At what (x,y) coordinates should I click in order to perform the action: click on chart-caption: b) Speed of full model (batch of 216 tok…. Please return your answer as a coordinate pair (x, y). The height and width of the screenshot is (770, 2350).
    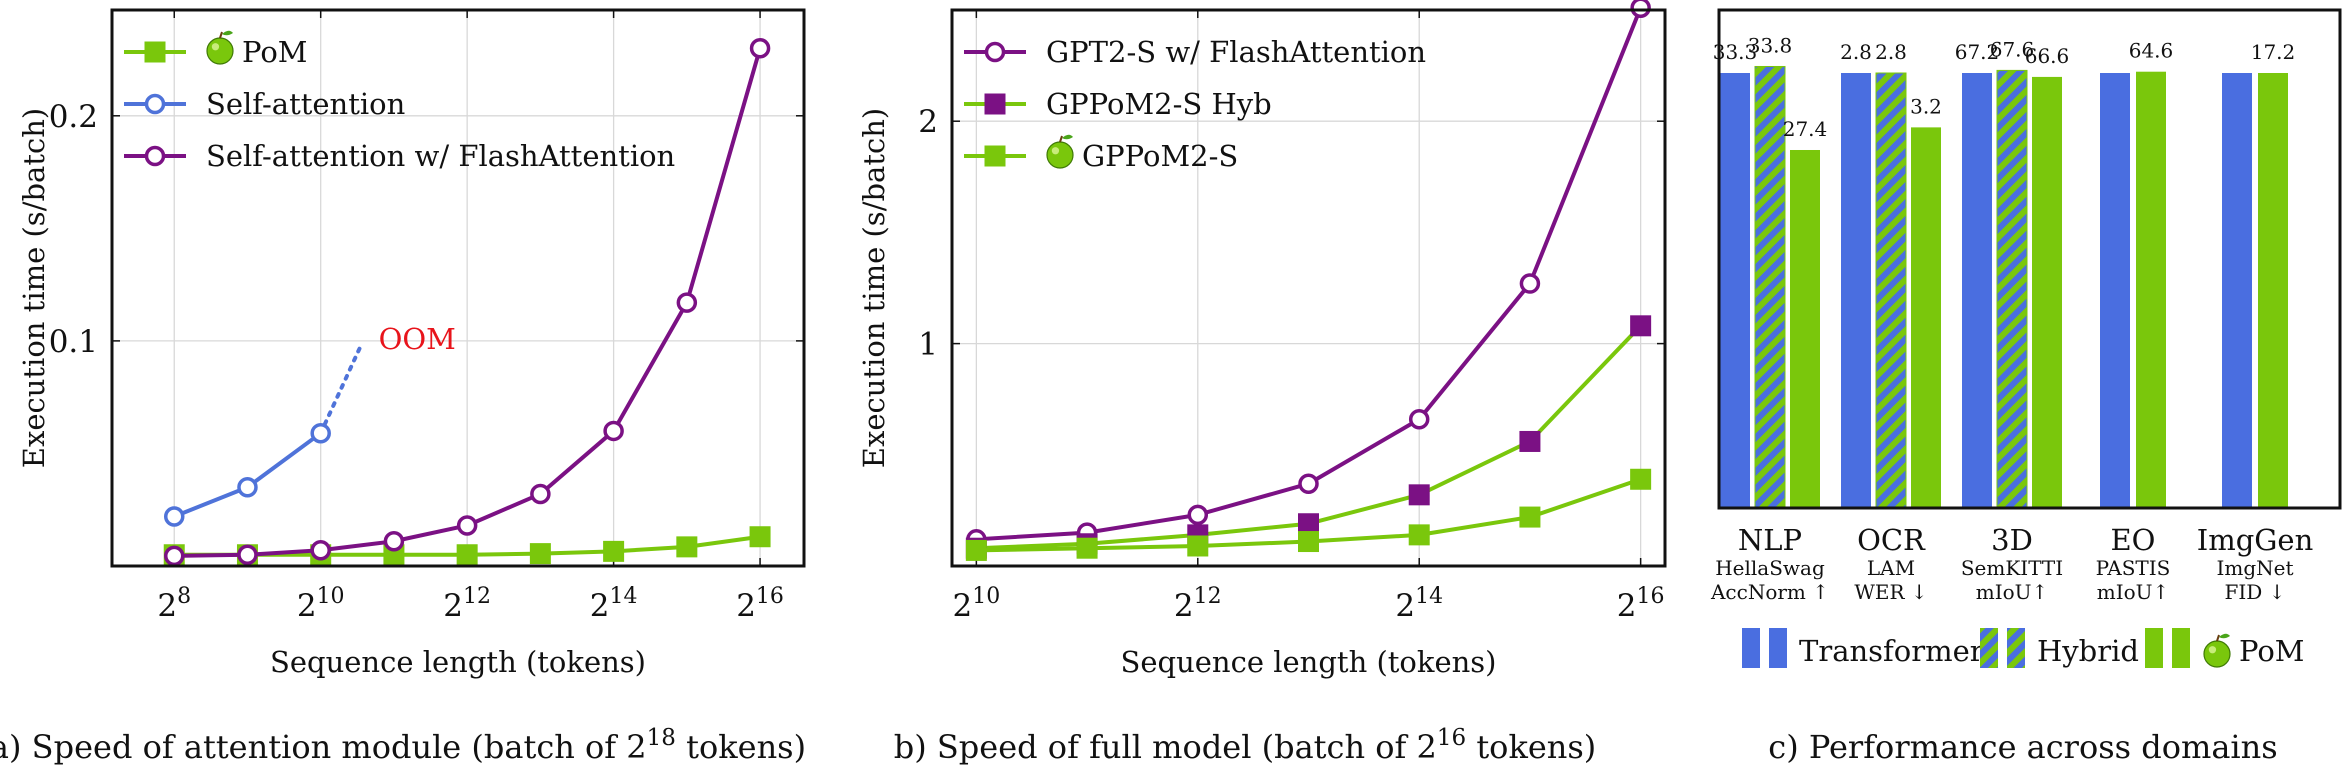
    Looking at the image, I should click on (1245, 745).